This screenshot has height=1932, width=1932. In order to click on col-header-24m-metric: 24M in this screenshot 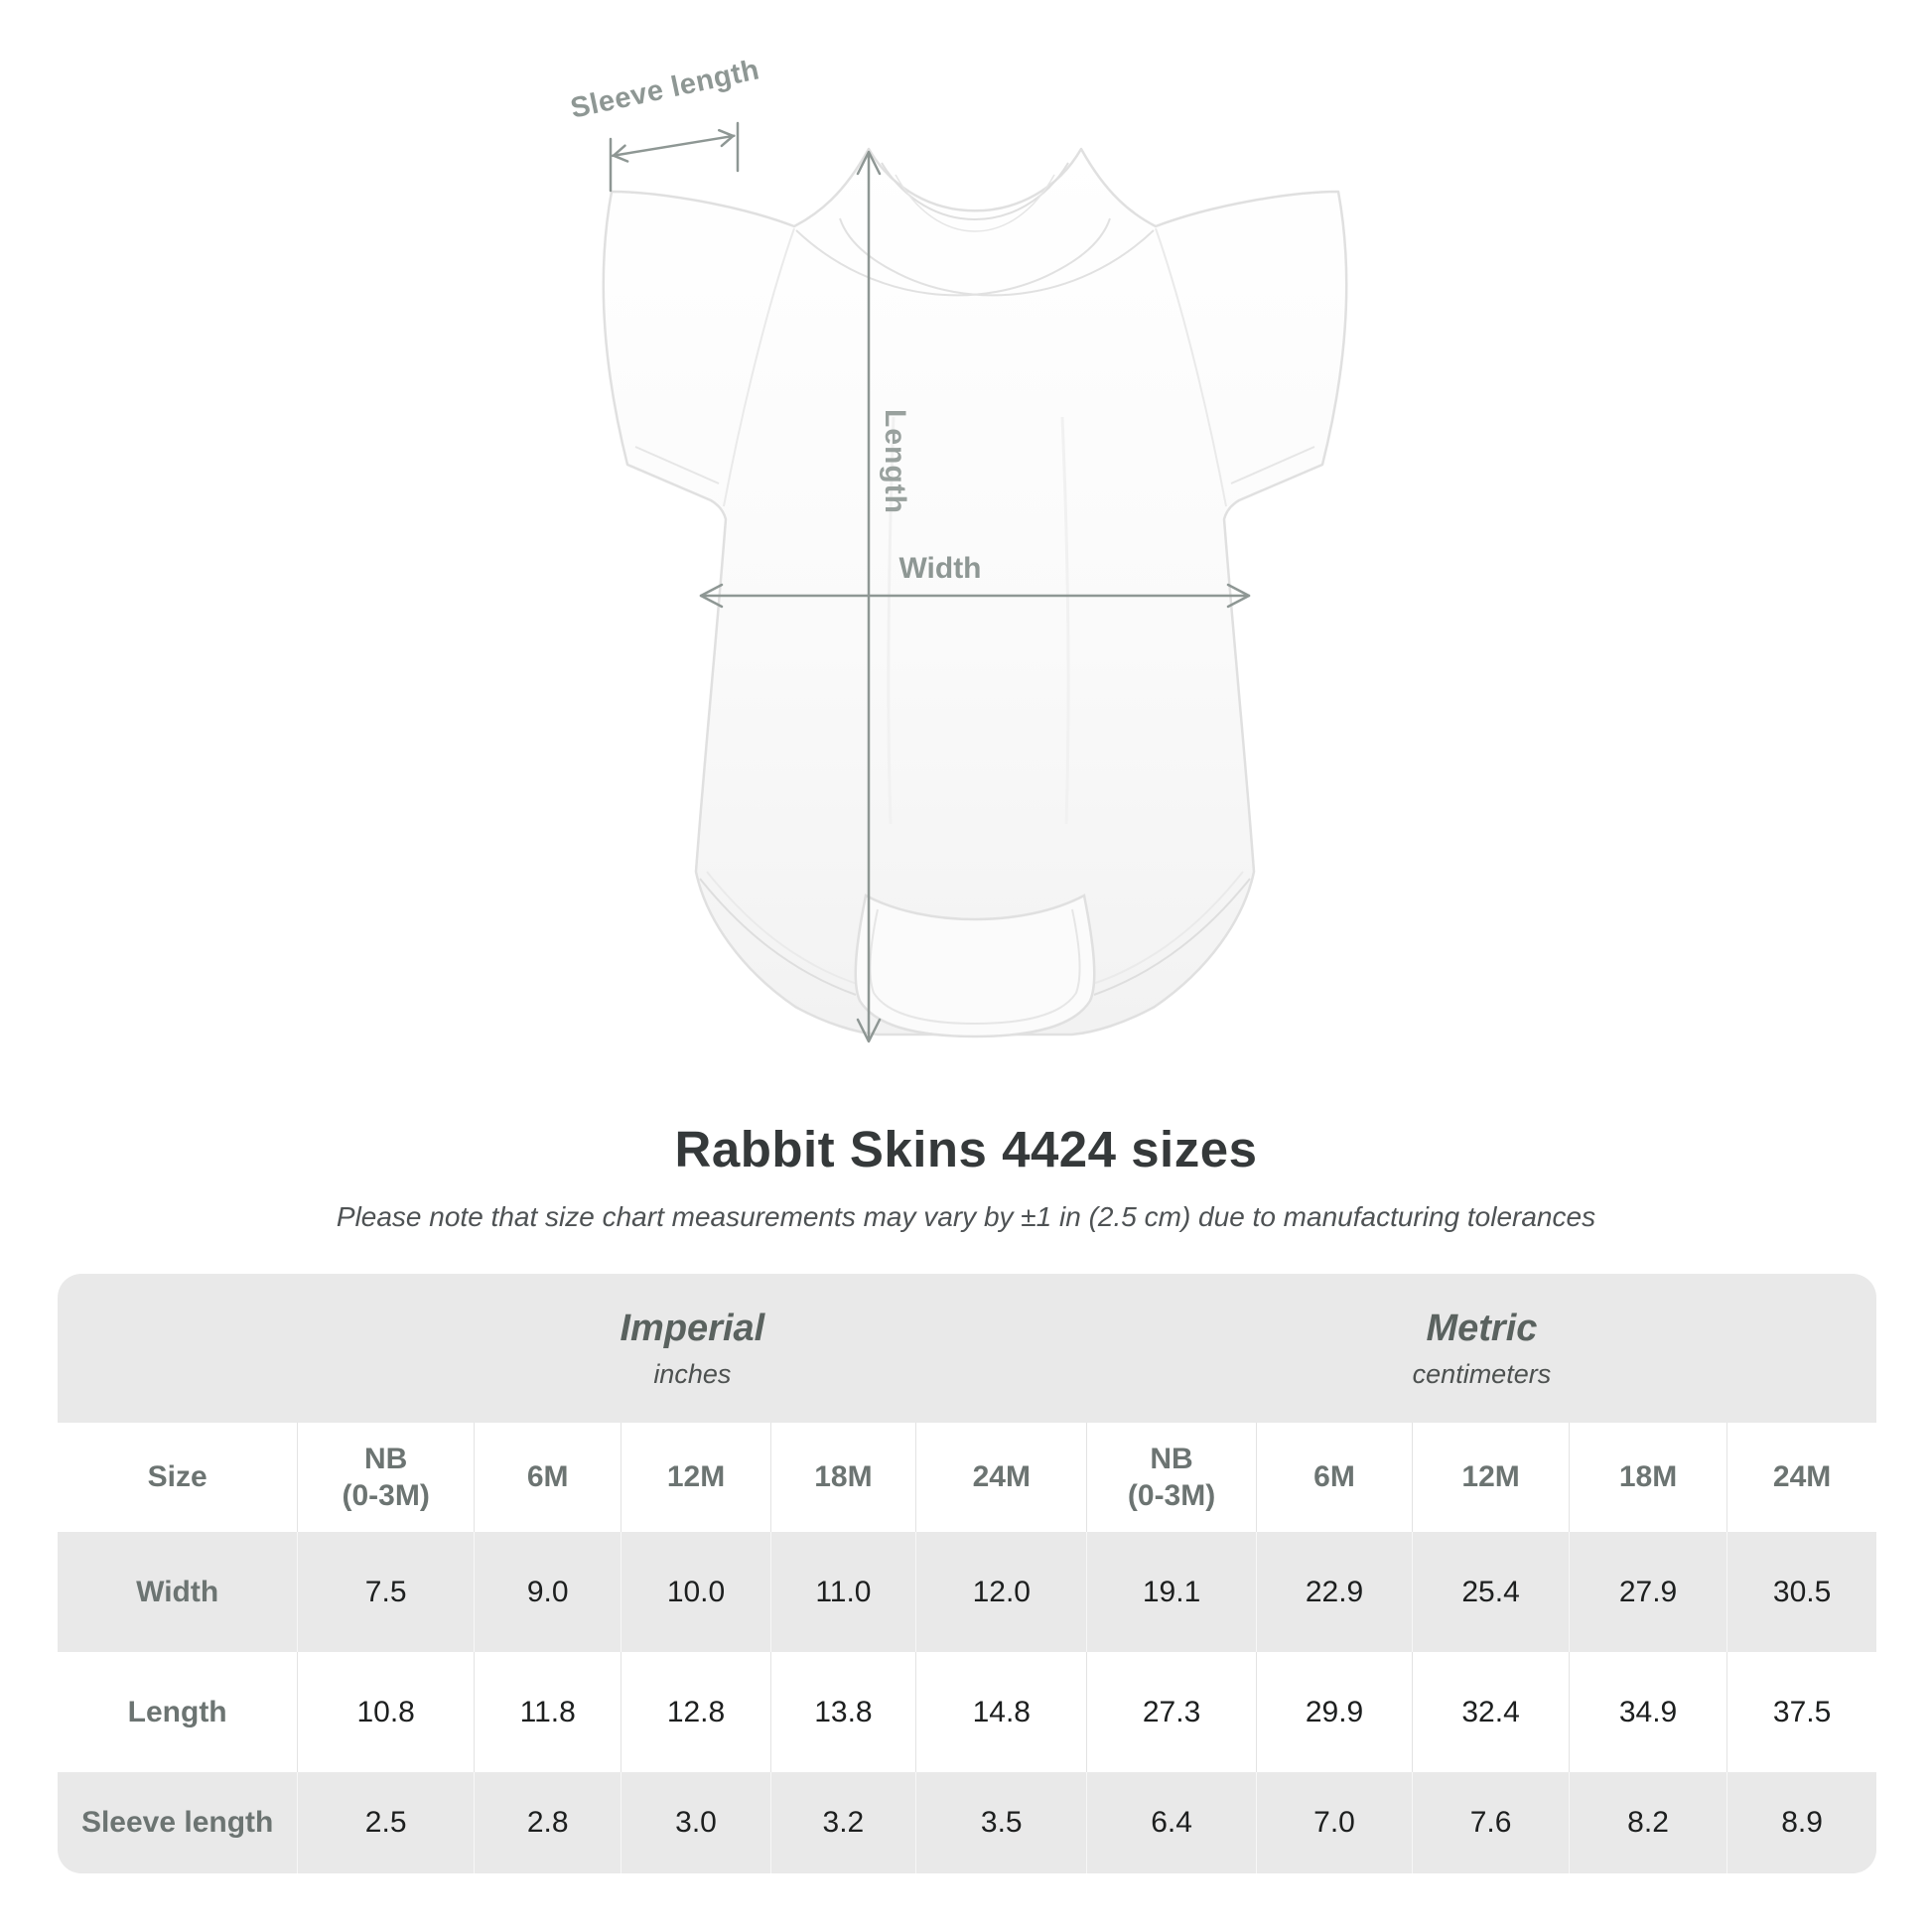, I will do `click(1801, 1478)`.